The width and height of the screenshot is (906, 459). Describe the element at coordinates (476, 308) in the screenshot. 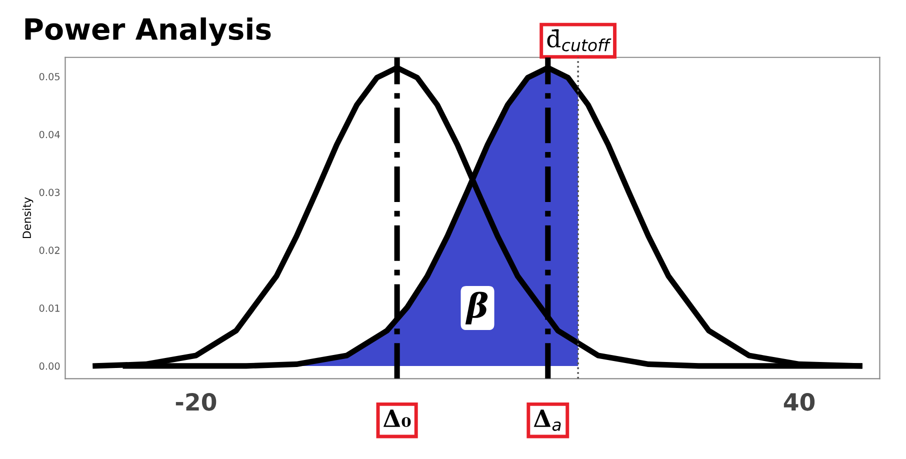

I see `annotation: β` at that location.